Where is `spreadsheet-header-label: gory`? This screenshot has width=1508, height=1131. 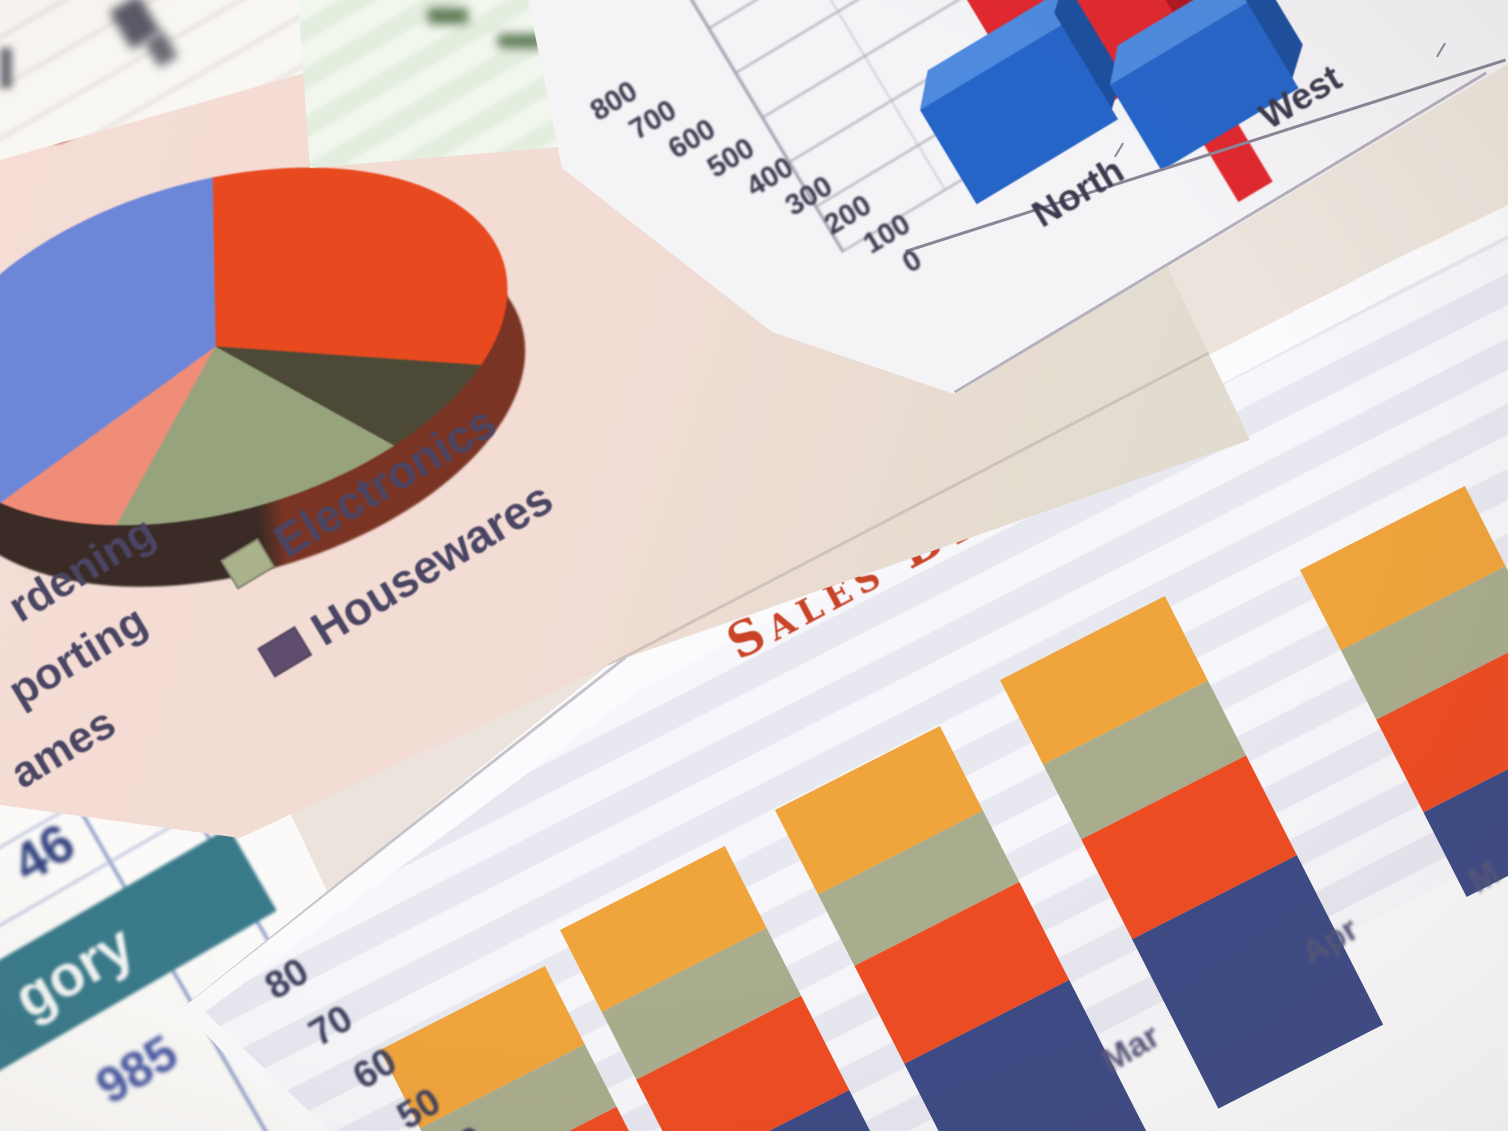 spreadsheet-header-label: gory is located at coordinates (74, 972).